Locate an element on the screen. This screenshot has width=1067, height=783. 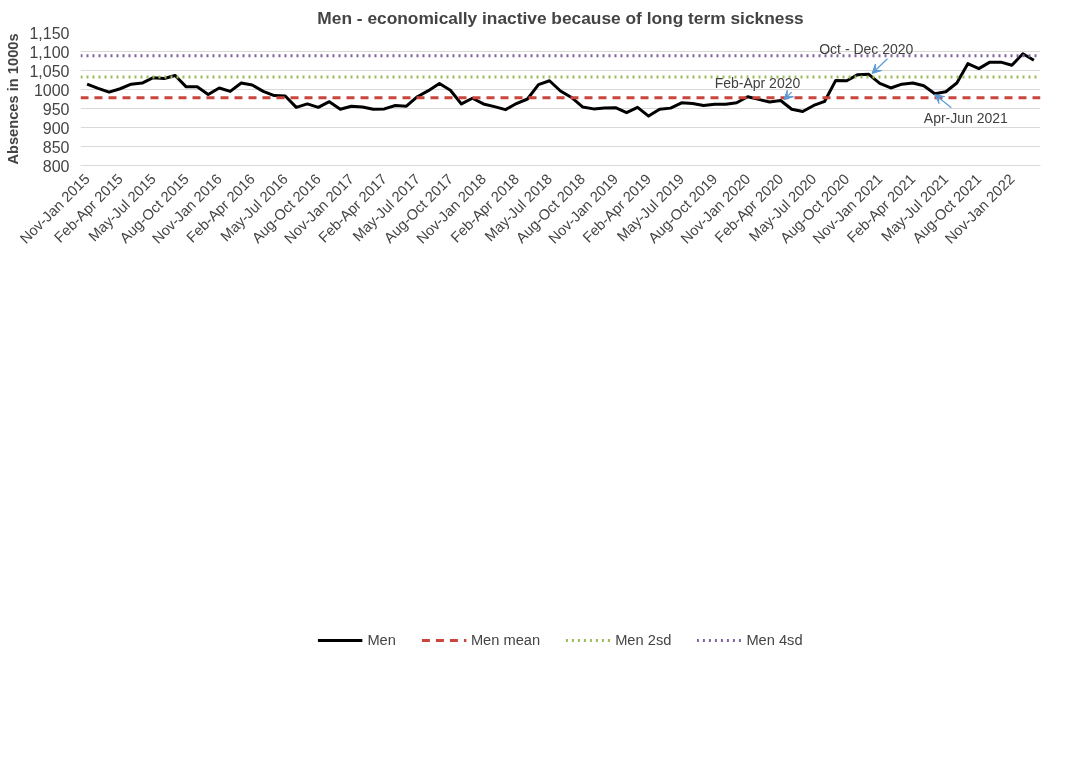
y-axis-title: Absences in 1000s is located at coordinates (13, 99).